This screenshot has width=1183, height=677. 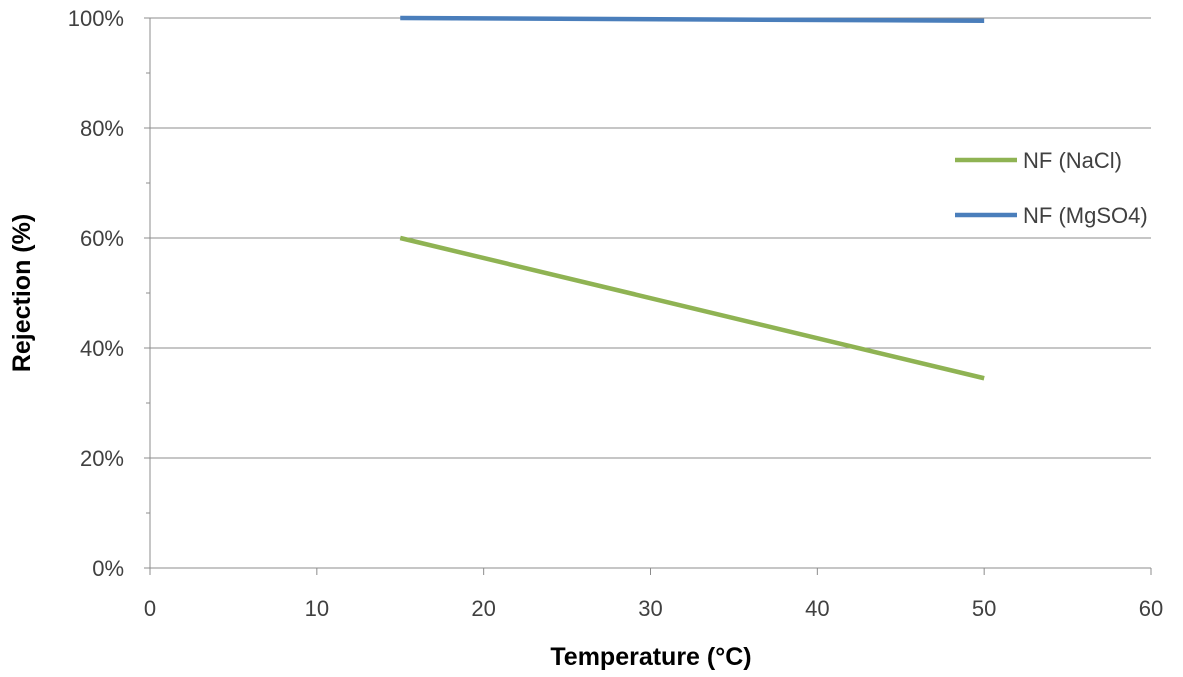 What do you see at coordinates (1085, 215) in the screenshot?
I see `legend-label: NF (MgSO4)` at bounding box center [1085, 215].